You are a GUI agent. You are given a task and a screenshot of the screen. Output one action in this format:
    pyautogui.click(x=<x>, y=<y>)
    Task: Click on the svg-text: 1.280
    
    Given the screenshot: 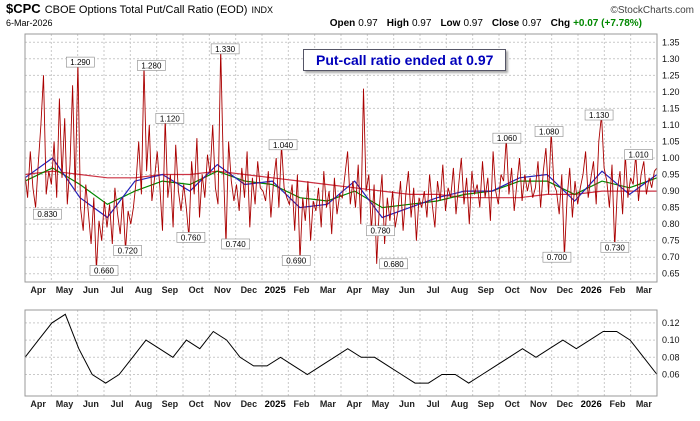 What is the action you would take?
    pyautogui.click(x=151, y=65)
    